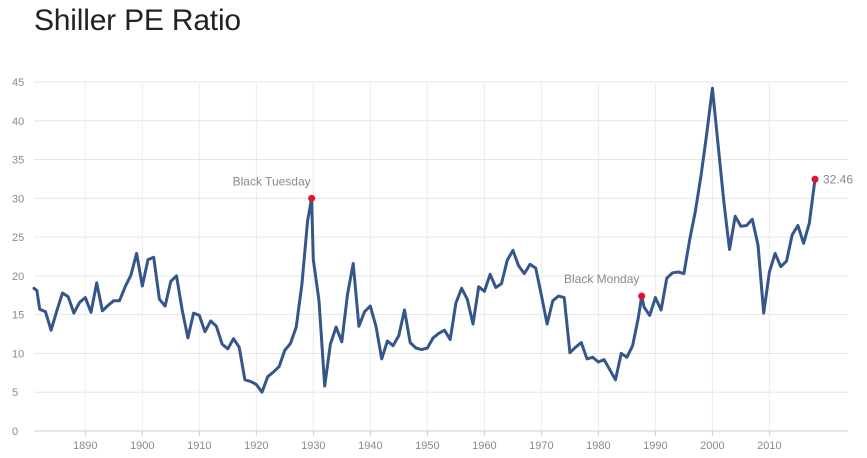  What do you see at coordinates (256, 446) in the screenshot?
I see `x-tick-label-1920: 1920` at bounding box center [256, 446].